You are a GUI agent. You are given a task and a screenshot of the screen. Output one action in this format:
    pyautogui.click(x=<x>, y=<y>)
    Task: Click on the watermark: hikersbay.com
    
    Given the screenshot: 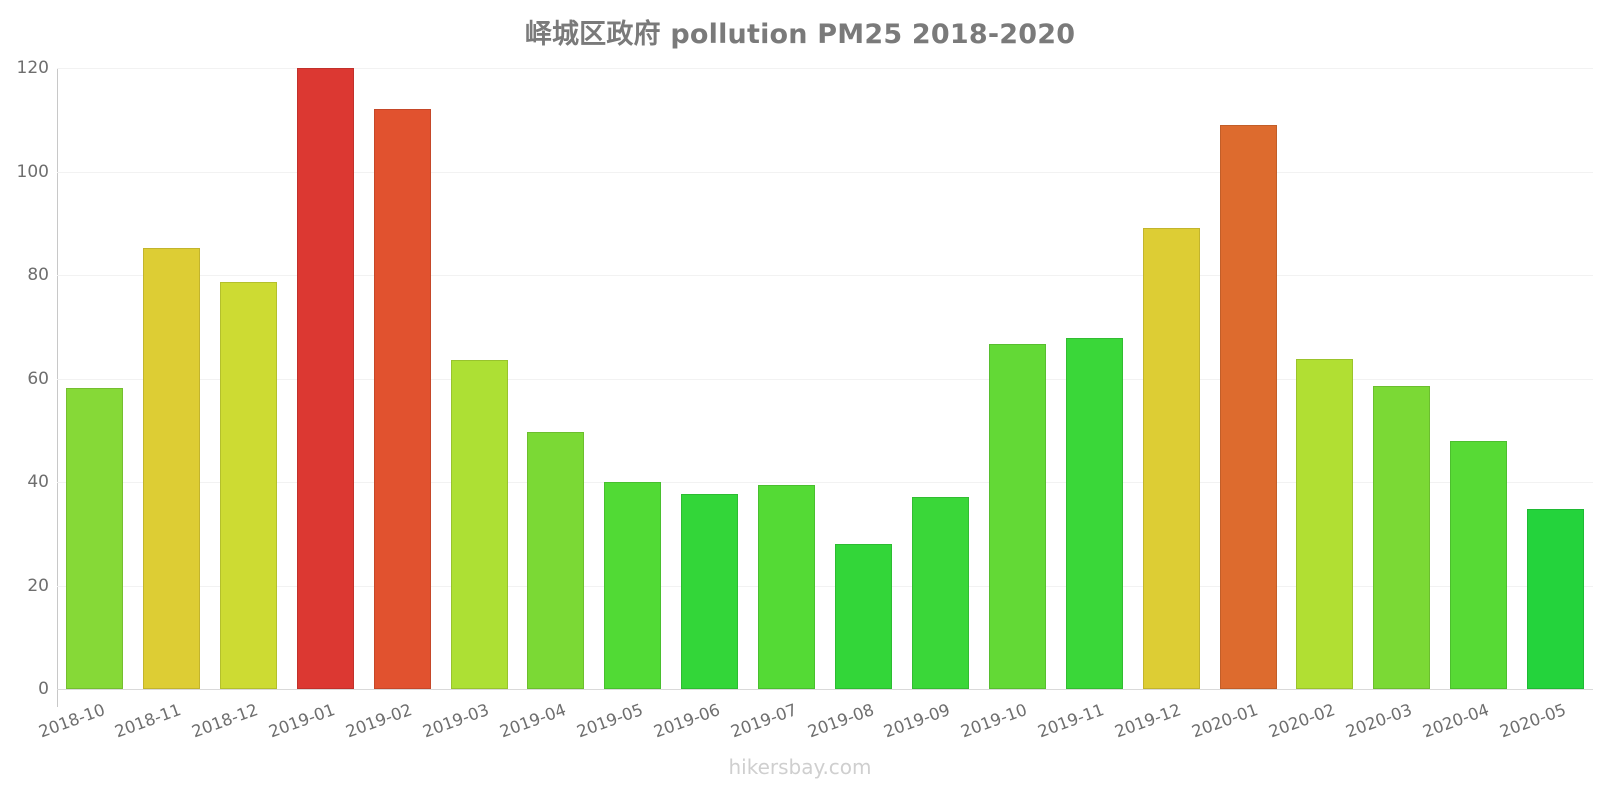 What is the action you would take?
    pyautogui.click(x=800, y=767)
    